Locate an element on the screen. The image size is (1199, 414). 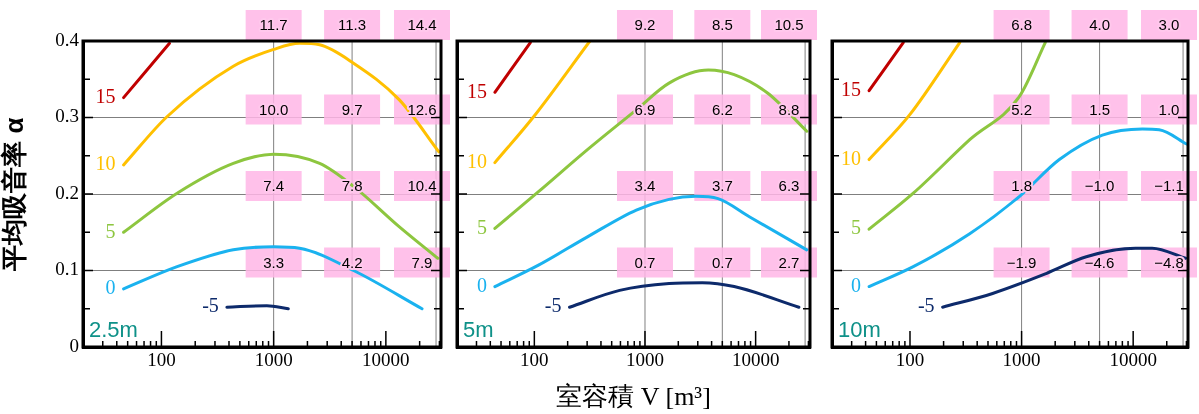
annotation: 12.6 is located at coordinates (422, 109).